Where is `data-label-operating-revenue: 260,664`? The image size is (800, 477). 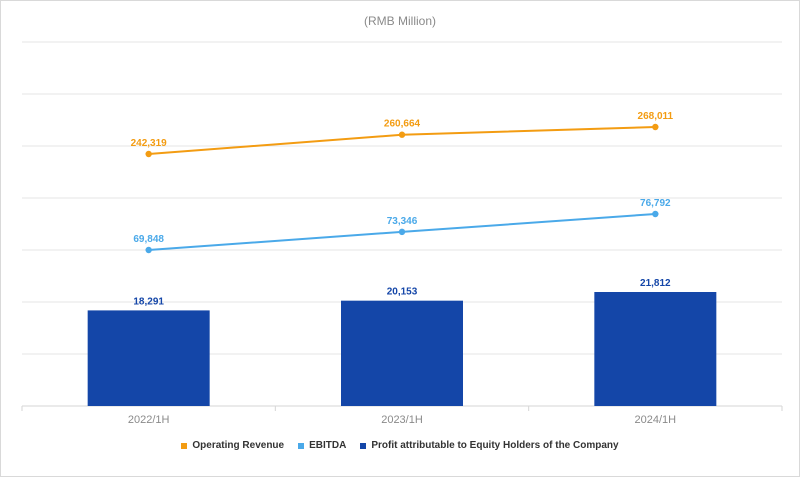 data-label-operating-revenue: 260,664 is located at coordinates (402, 124).